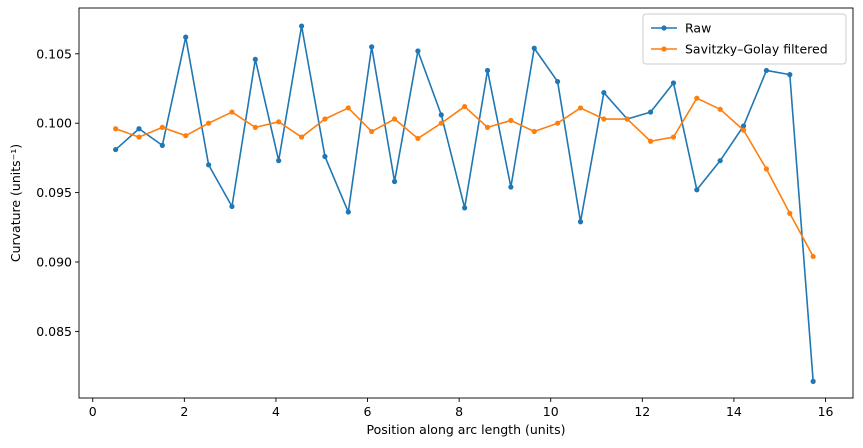  I want to click on y-axis-ticks: 0.085 0.090 0.095 0.100 0.105, so click(57, 192).